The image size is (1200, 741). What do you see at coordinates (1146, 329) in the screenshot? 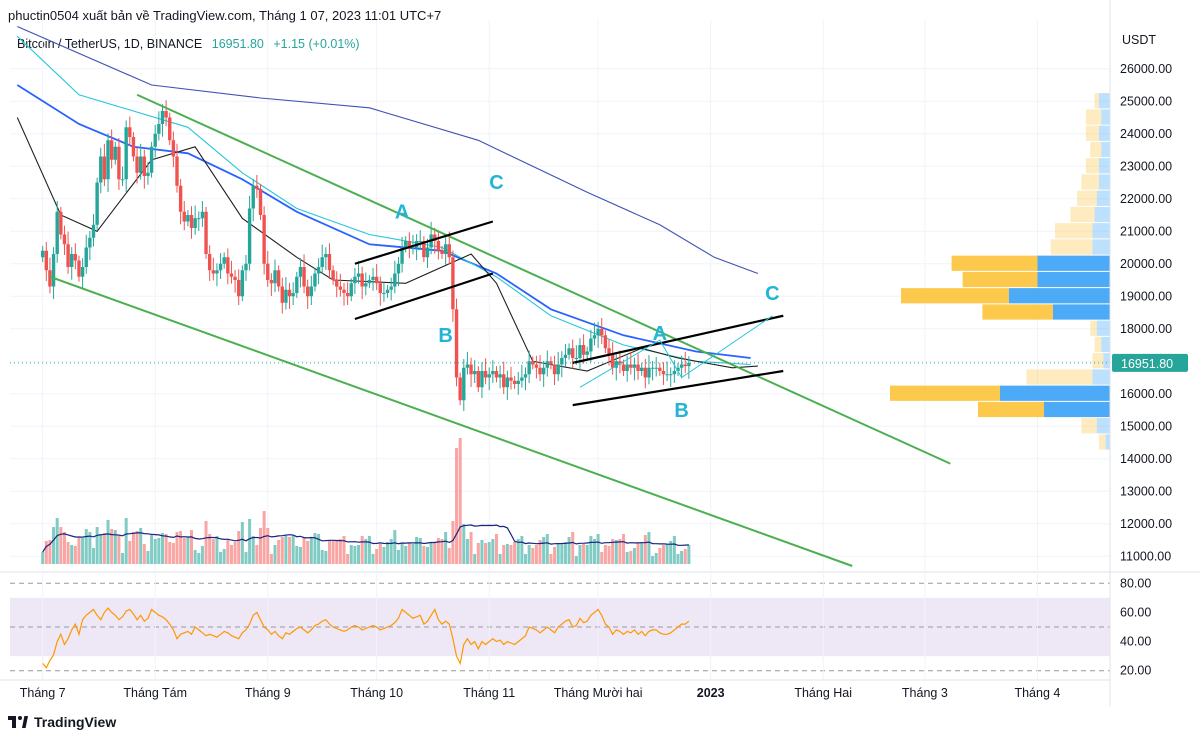
I see `price-tick-label: 18000.00` at bounding box center [1146, 329].